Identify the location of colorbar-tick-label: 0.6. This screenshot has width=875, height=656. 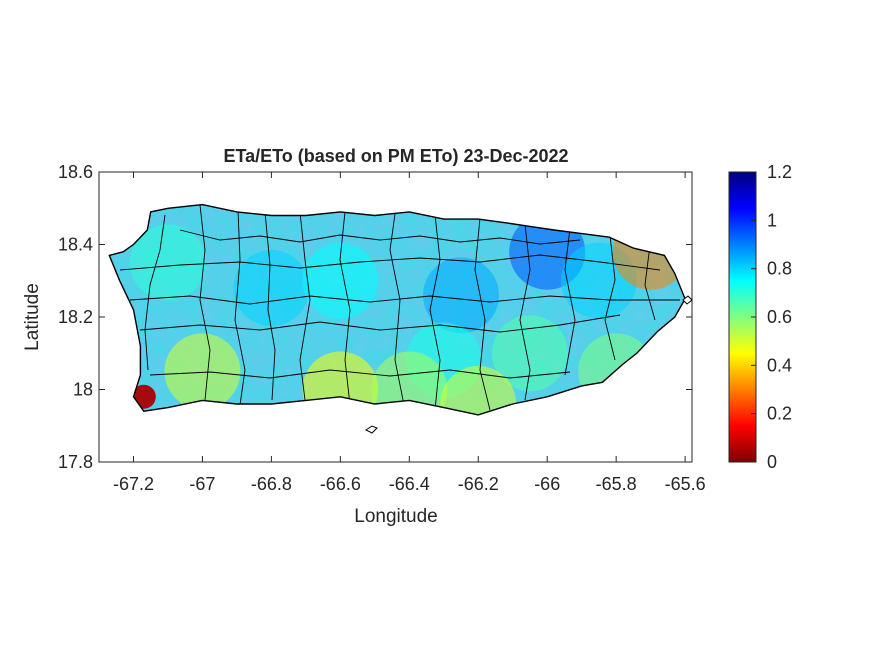
(779, 317).